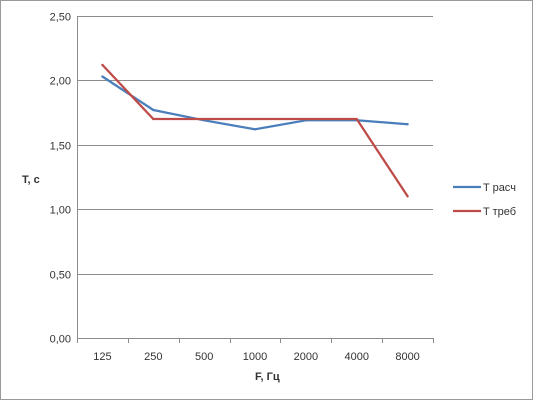 Image resolution: width=533 pixels, height=400 pixels. Describe the element at coordinates (407, 357) in the screenshot. I see `x-tick-label: 8000` at that location.